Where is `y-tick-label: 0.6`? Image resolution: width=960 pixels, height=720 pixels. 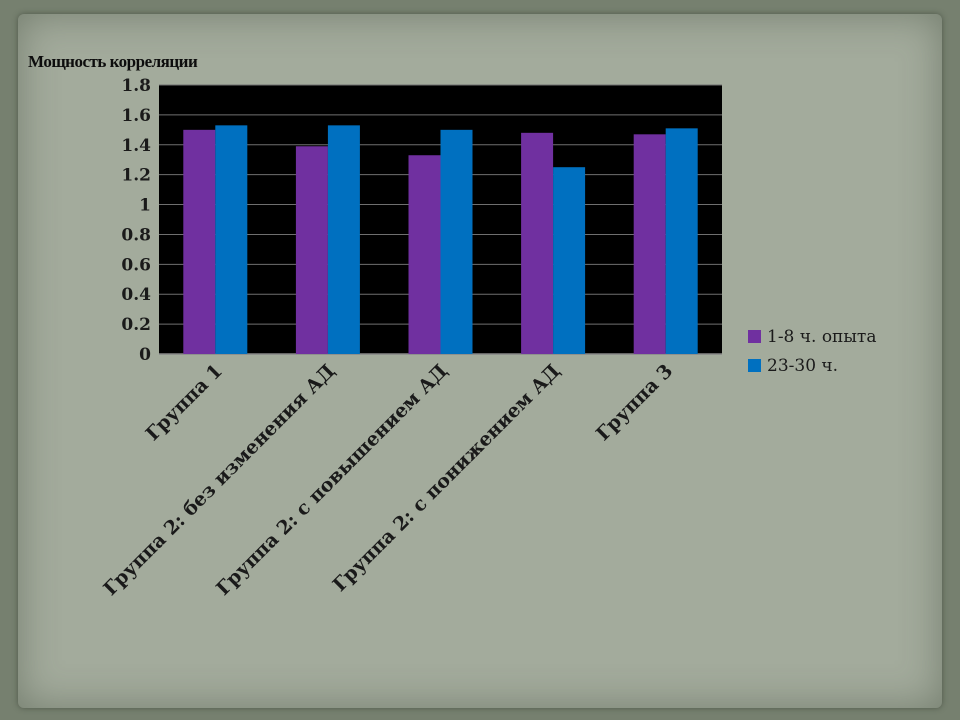
y-tick-label: 0.6 is located at coordinates (136, 265).